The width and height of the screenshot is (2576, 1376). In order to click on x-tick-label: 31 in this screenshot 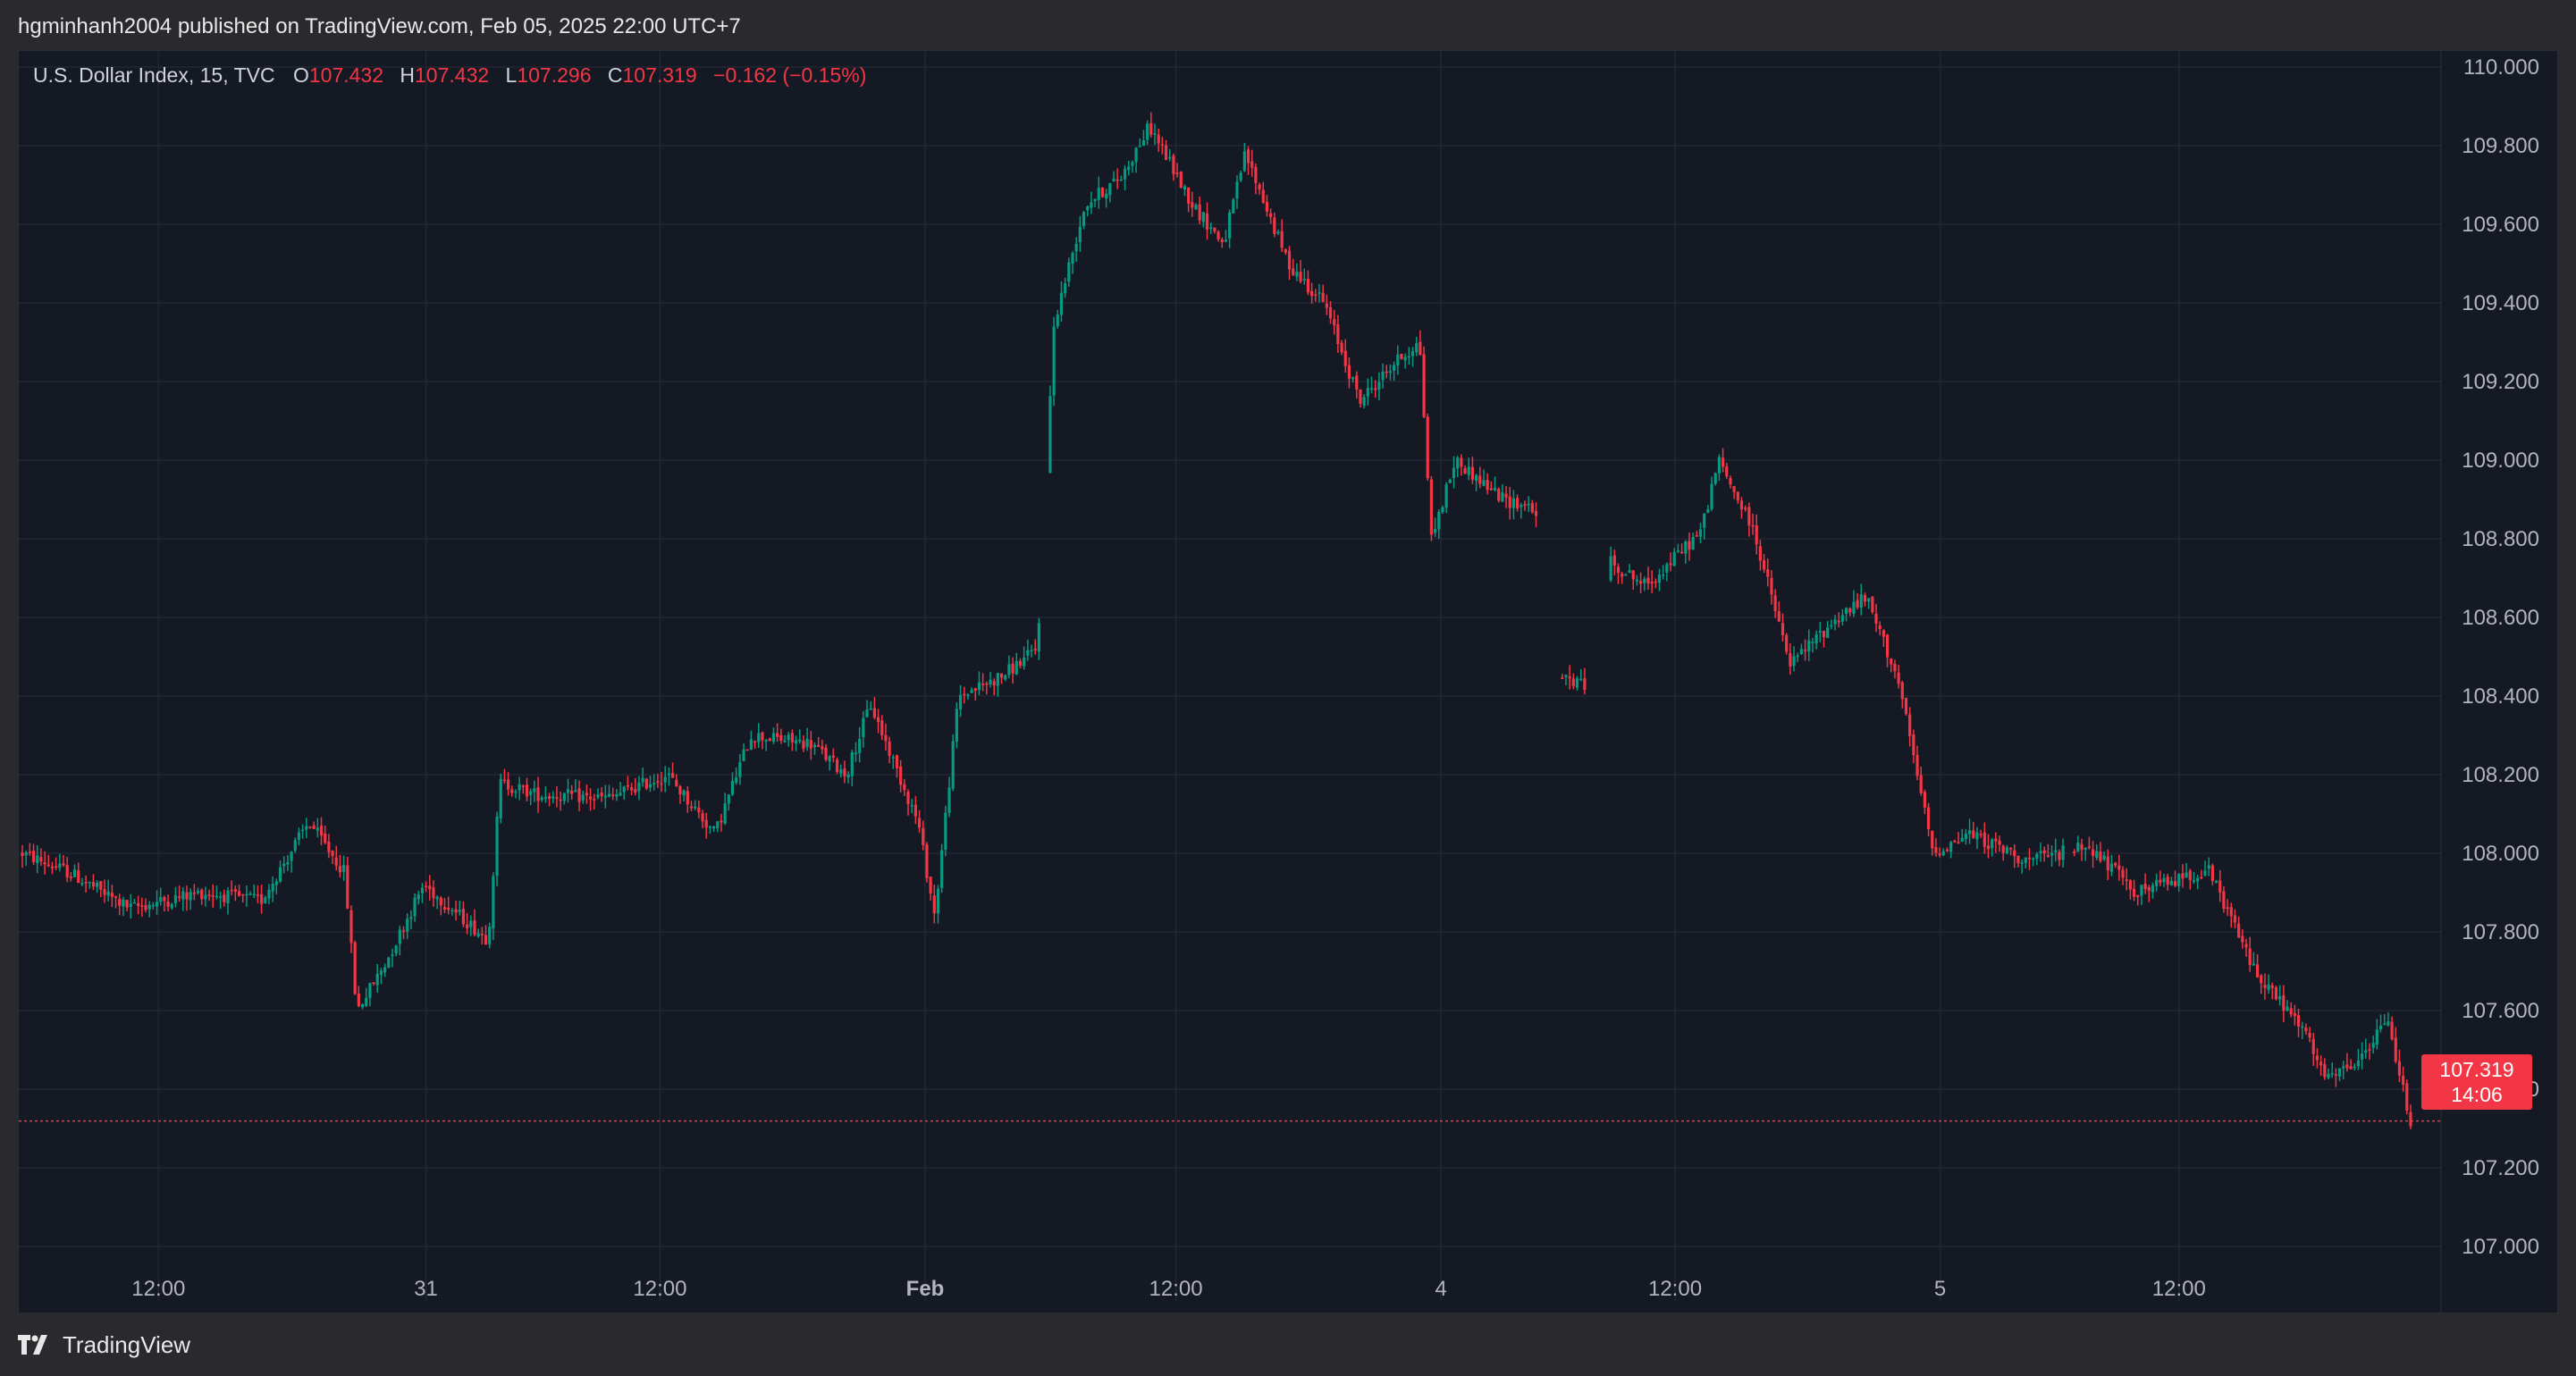, I will do `click(426, 1289)`.